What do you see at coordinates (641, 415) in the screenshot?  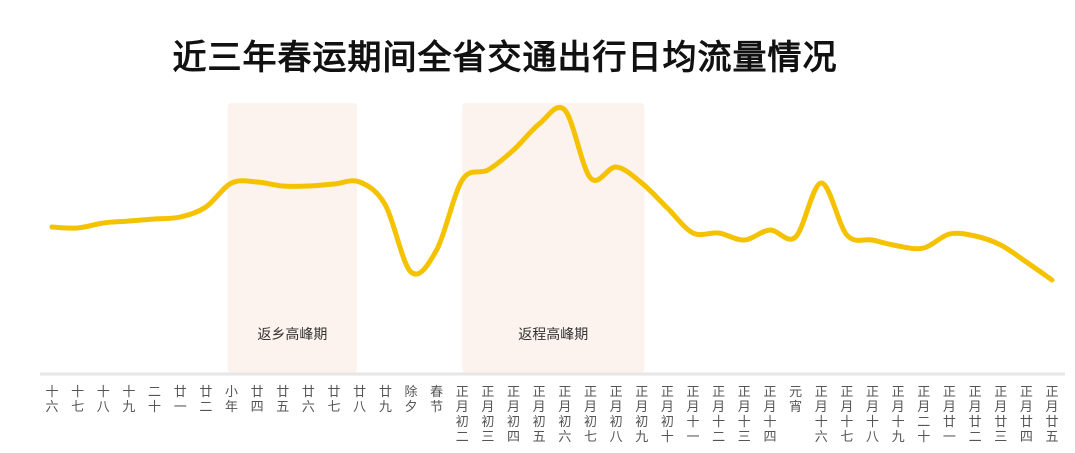 I see `x-tick-label: 正月初九` at bounding box center [641, 415].